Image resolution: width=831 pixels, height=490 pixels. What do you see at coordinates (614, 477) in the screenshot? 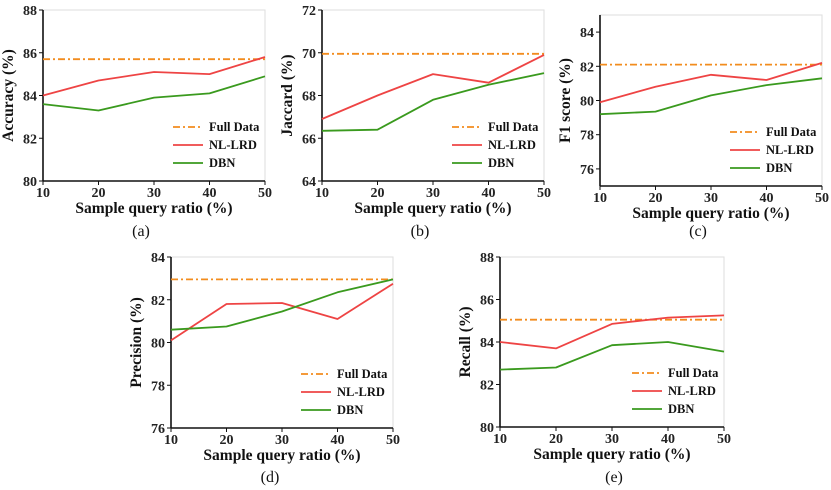
I see `panel-caption: (e)` at bounding box center [614, 477].